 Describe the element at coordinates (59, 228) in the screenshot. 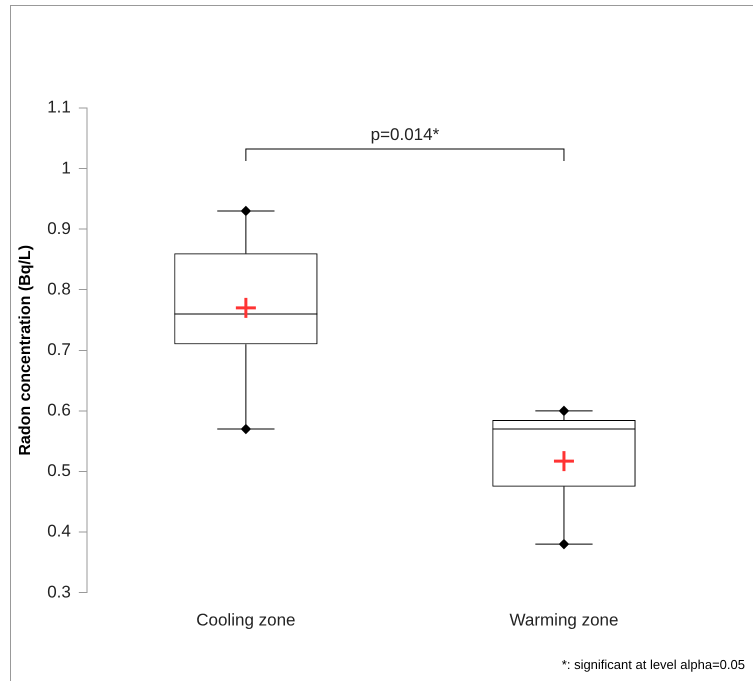

I see `y-tick-label: 0.9` at that location.